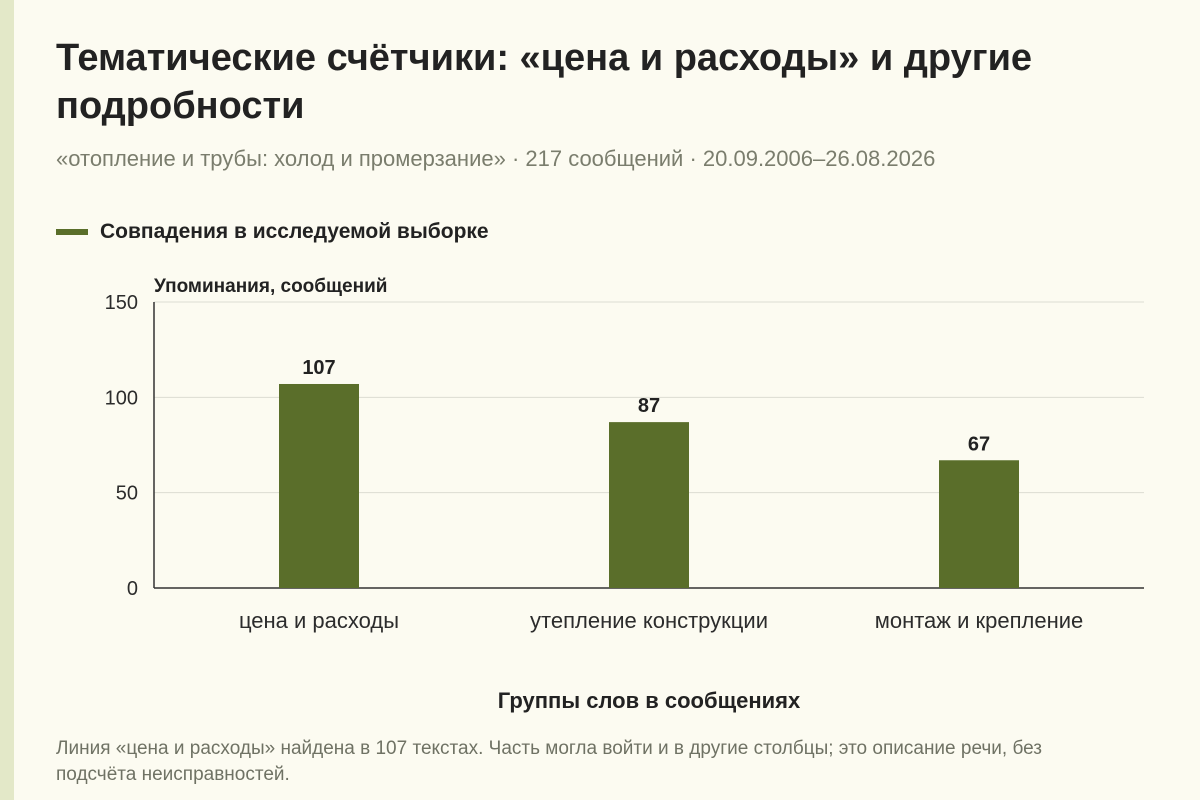  Describe the element at coordinates (132, 589) in the screenshot. I see `y-tick-label: 0` at that location.